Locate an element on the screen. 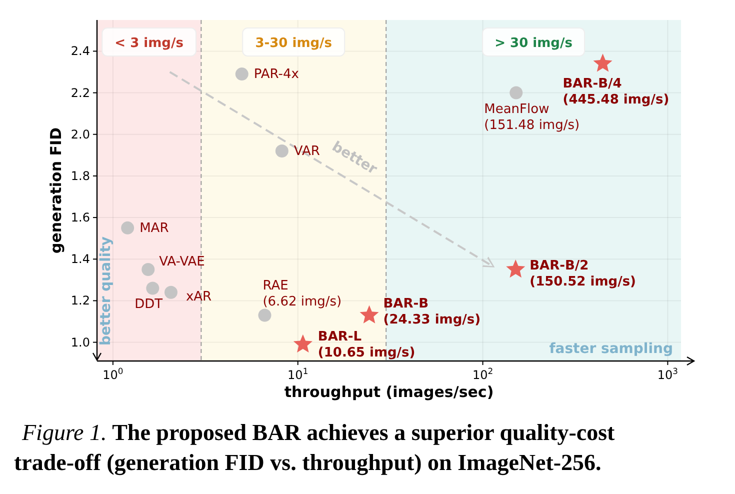 The image size is (735, 494). y-tick-label: 2.2 is located at coordinates (80, 93).